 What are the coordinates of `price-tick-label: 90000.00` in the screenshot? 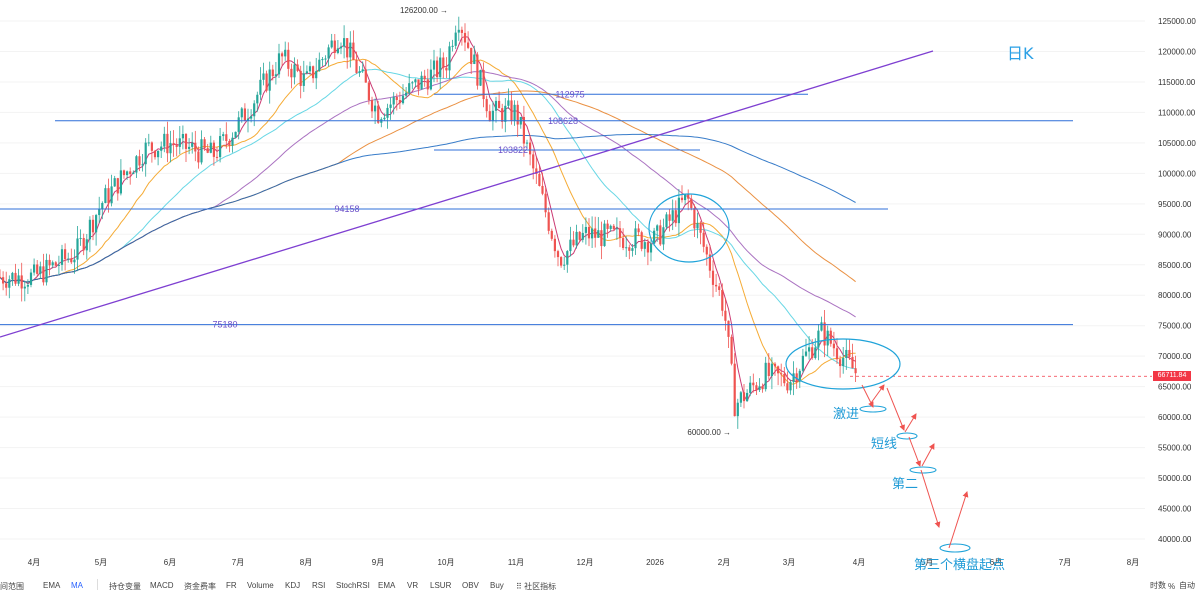 It's located at (1175, 234).